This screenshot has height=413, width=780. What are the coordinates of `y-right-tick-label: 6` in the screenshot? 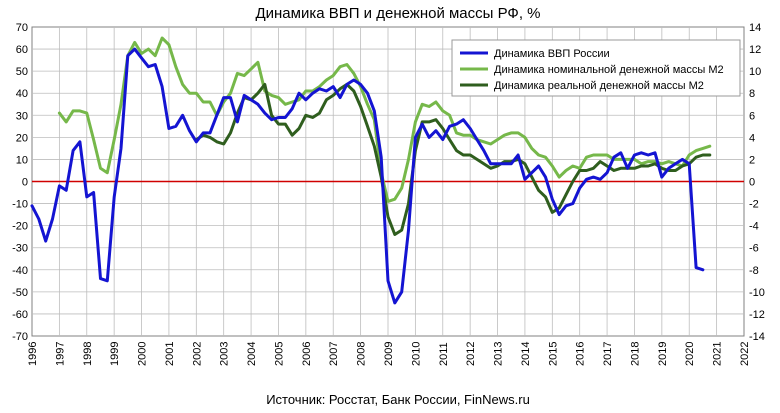 It's located at (752, 116).